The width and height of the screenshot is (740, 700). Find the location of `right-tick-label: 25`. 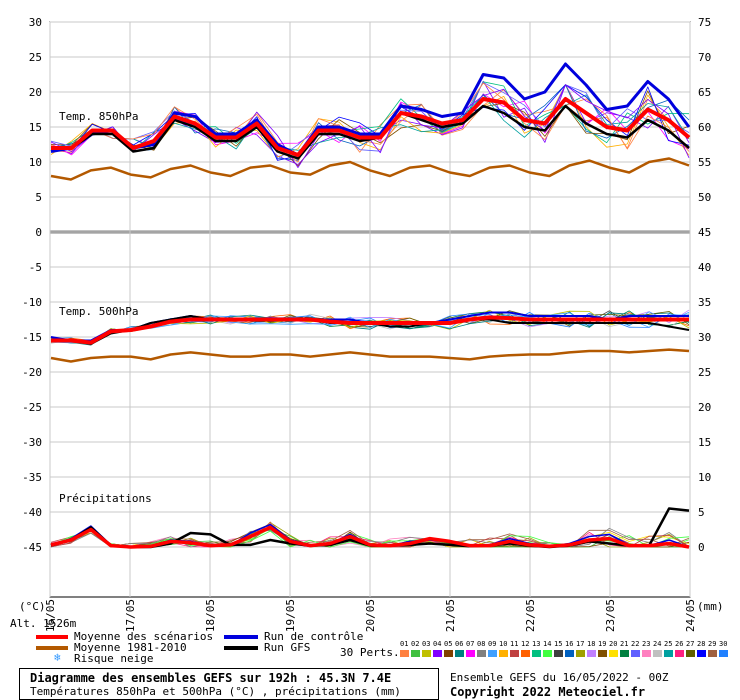

right-tick-label: 25 is located at coordinates (704, 372).